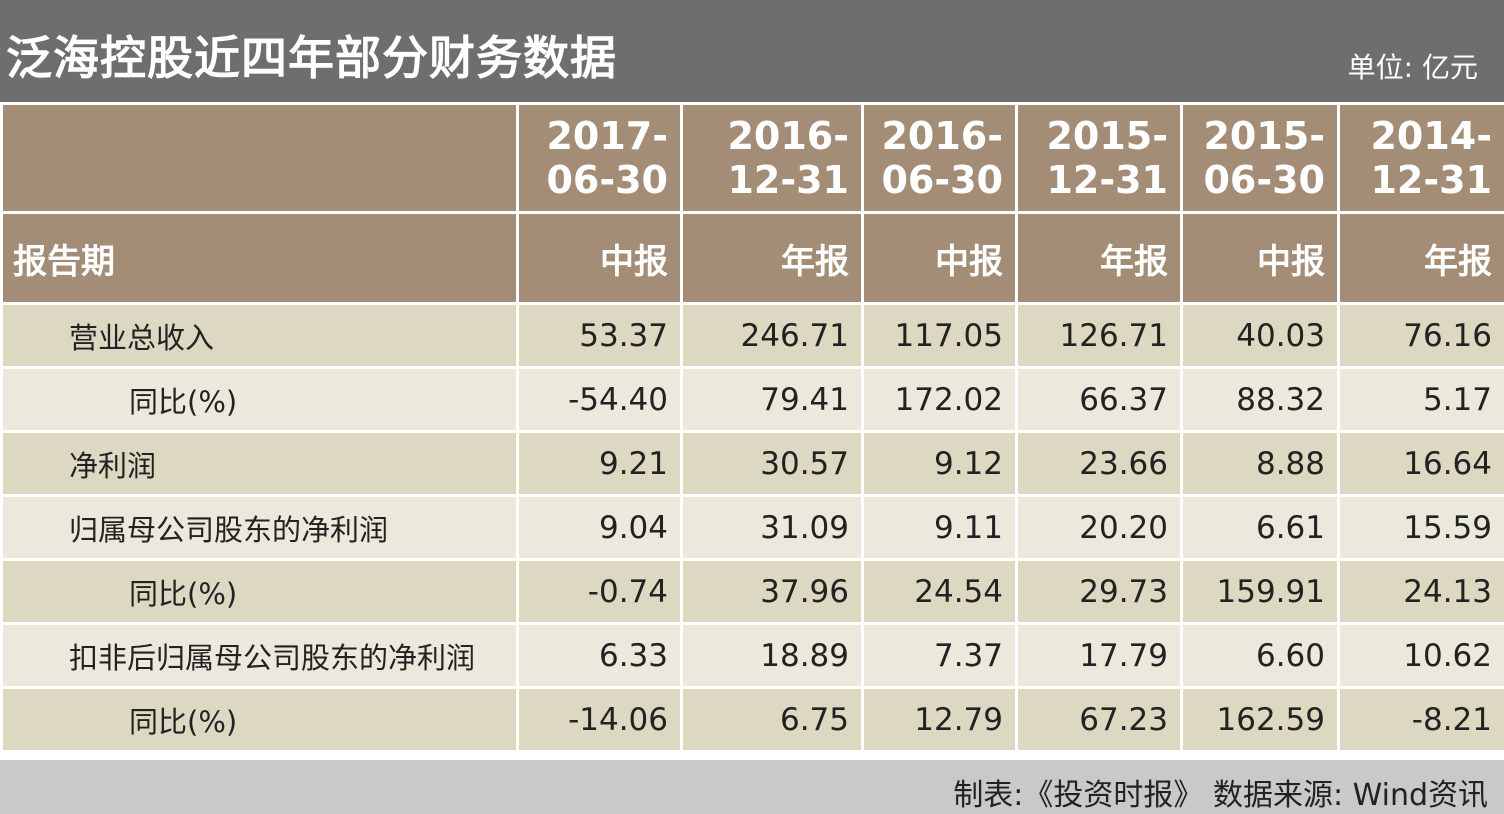 The image size is (1504, 814). What do you see at coordinates (772, 463) in the screenshot?
I see `cell-value: 30.57` at bounding box center [772, 463].